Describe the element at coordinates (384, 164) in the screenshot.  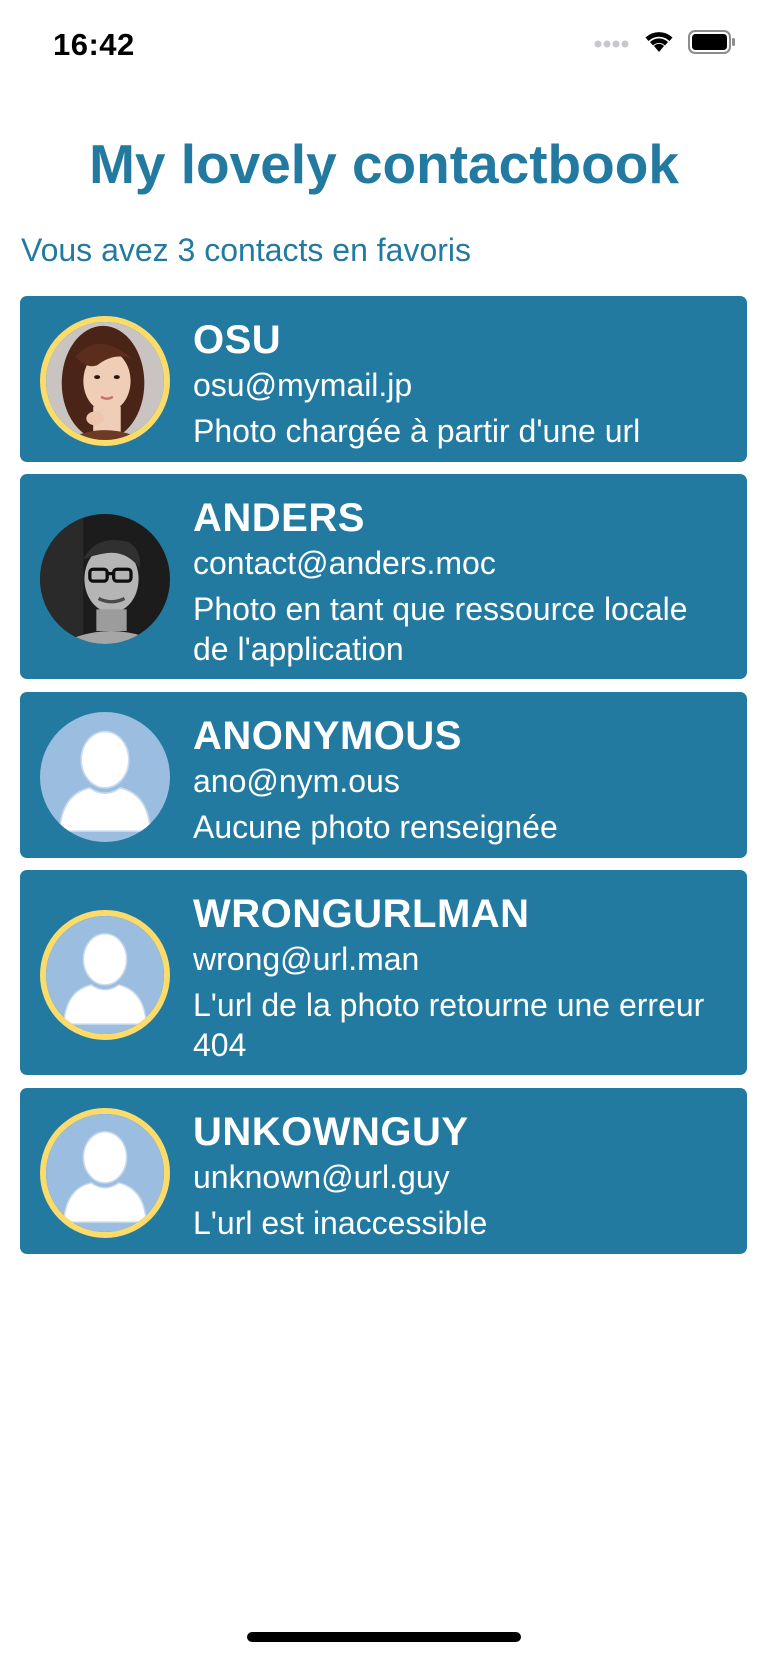
I see `page-title: My lovely contactbook` at that location.